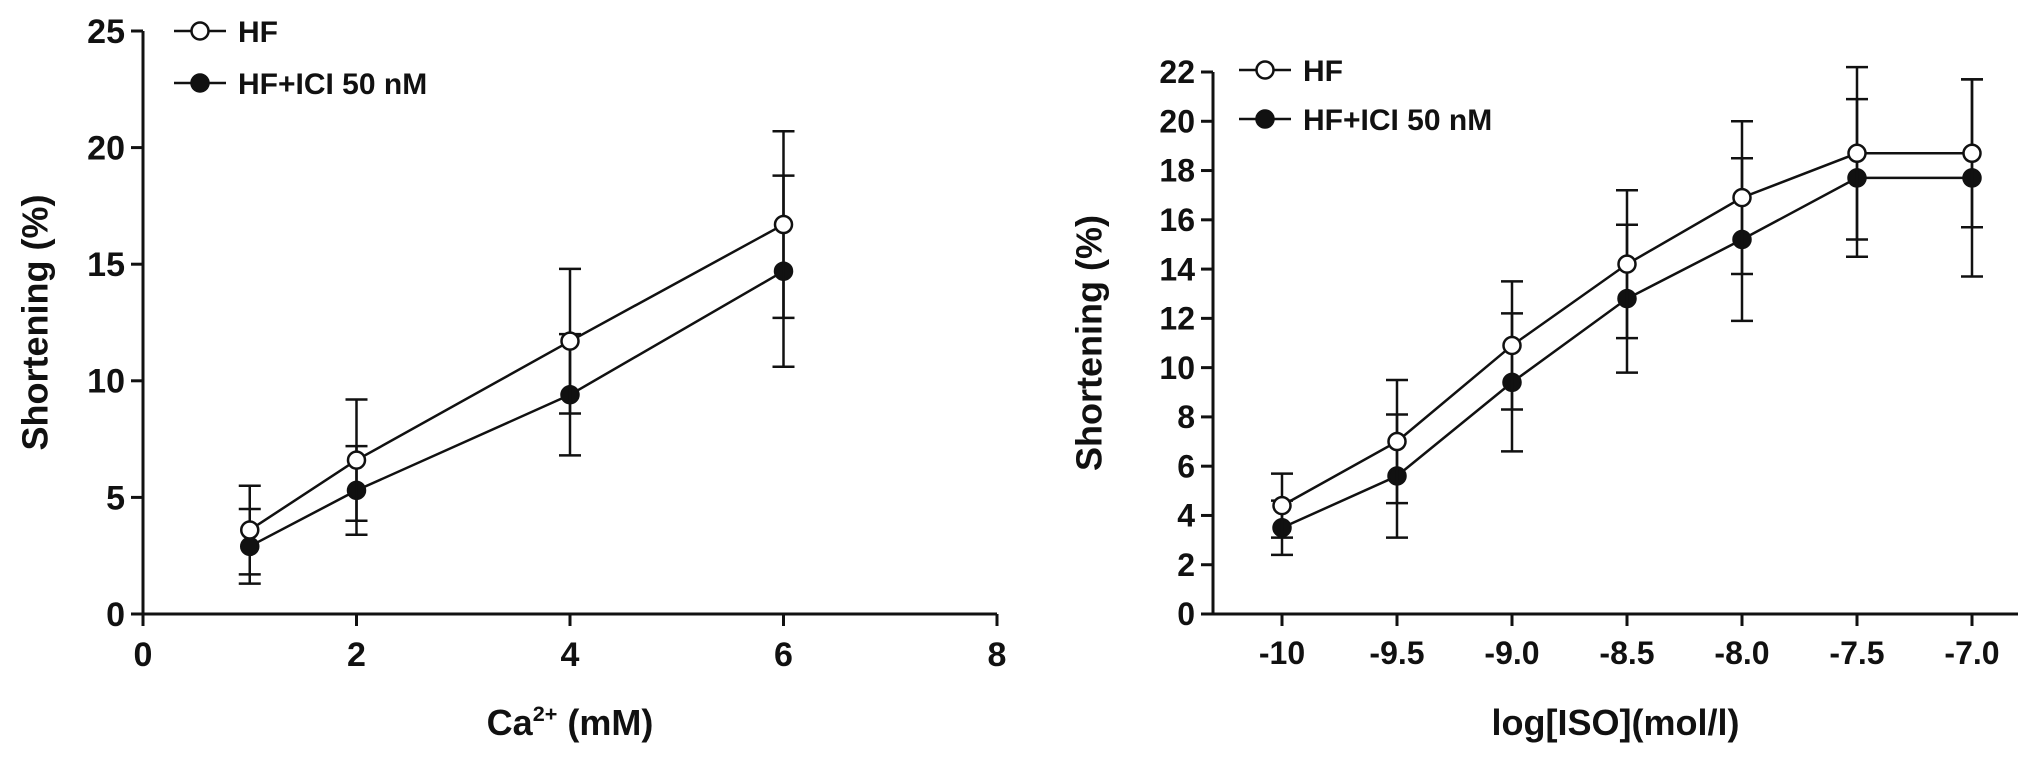  Describe the element at coordinates (1177, 269) in the screenshot. I see `y-tick-label: 14` at that location.